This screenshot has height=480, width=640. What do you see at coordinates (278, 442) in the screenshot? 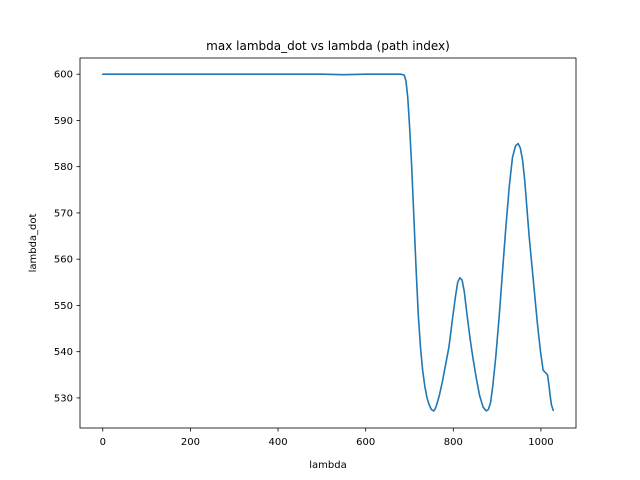
I see `x-tick-label: 400` at bounding box center [278, 442].